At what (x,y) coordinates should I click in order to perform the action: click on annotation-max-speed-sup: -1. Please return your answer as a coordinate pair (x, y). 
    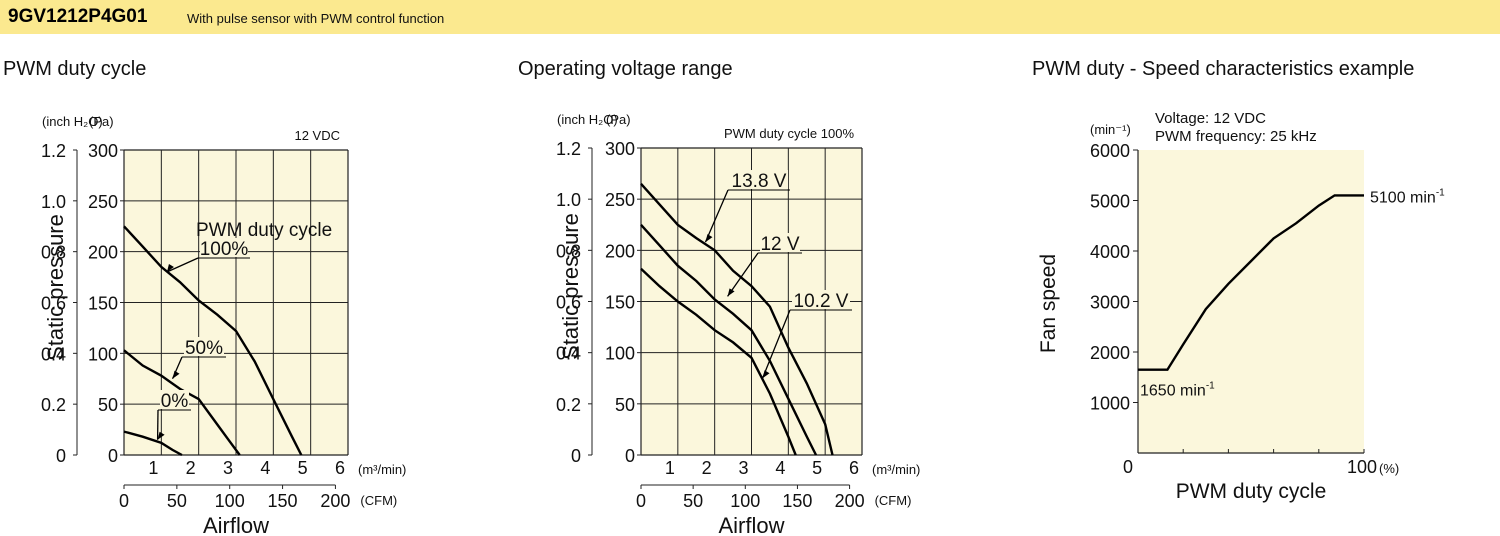
    Looking at the image, I should click on (1440, 192).